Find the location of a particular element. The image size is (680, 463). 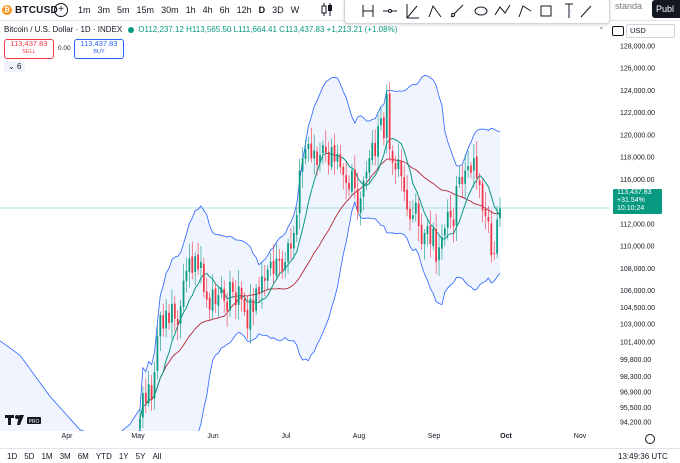

sell-price: 113,437.83 is located at coordinates (29, 43).